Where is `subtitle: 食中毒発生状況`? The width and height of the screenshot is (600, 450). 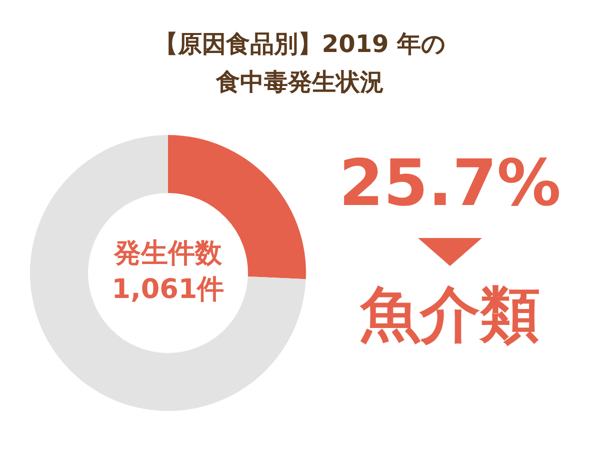 subtitle: 食中毒発生状況 is located at coordinates (300, 82).